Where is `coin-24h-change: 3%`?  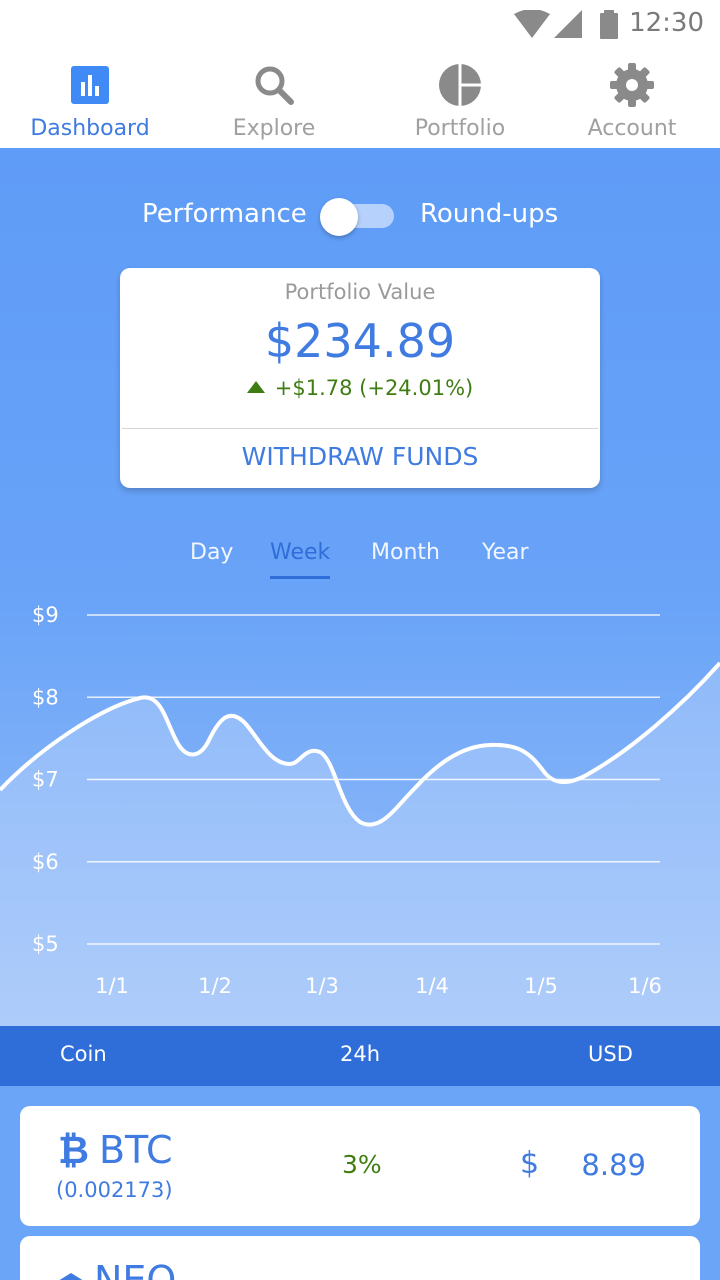
coin-24h-change: 3% is located at coordinates (362, 1164).